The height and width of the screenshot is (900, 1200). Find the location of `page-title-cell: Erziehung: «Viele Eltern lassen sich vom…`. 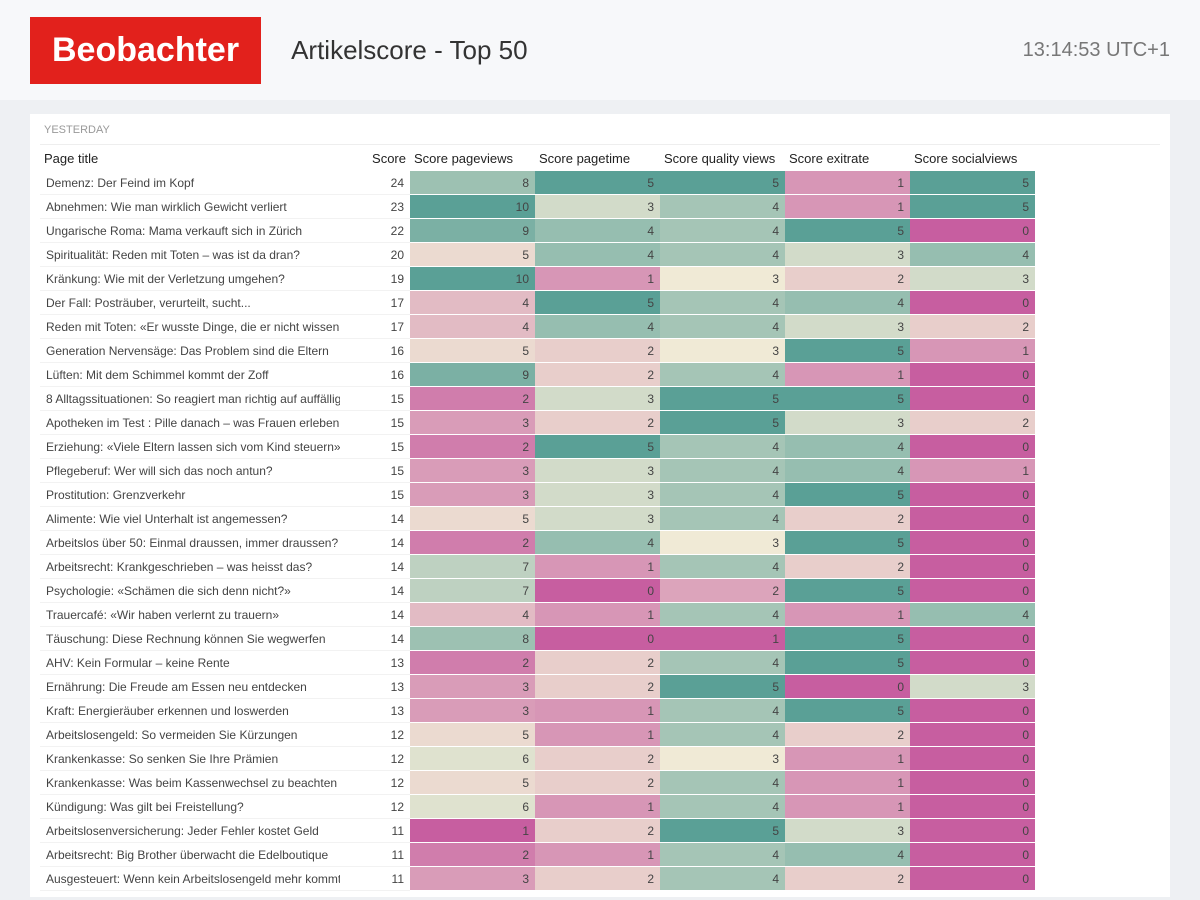

page-title-cell: Erziehung: «Viele Eltern lassen sich vom… is located at coordinates (190, 446).